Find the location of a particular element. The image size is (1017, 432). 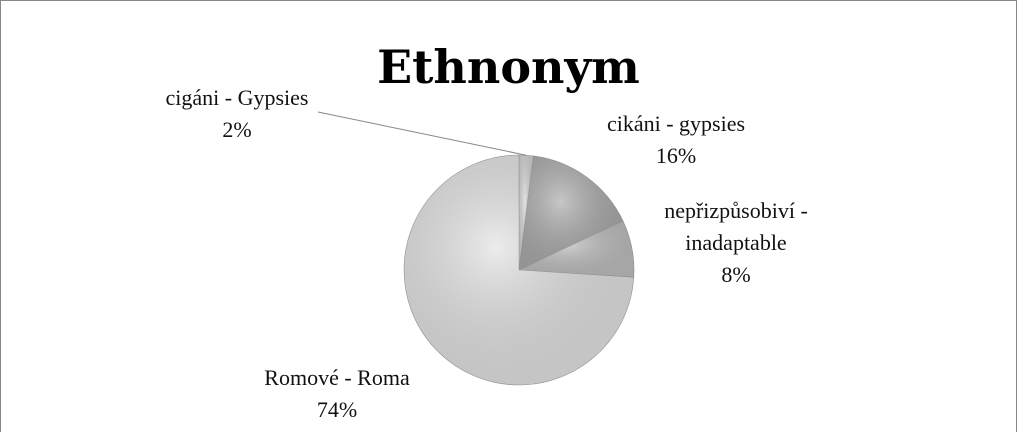

slice-name: cigáni - Gypsies is located at coordinates (237, 97).